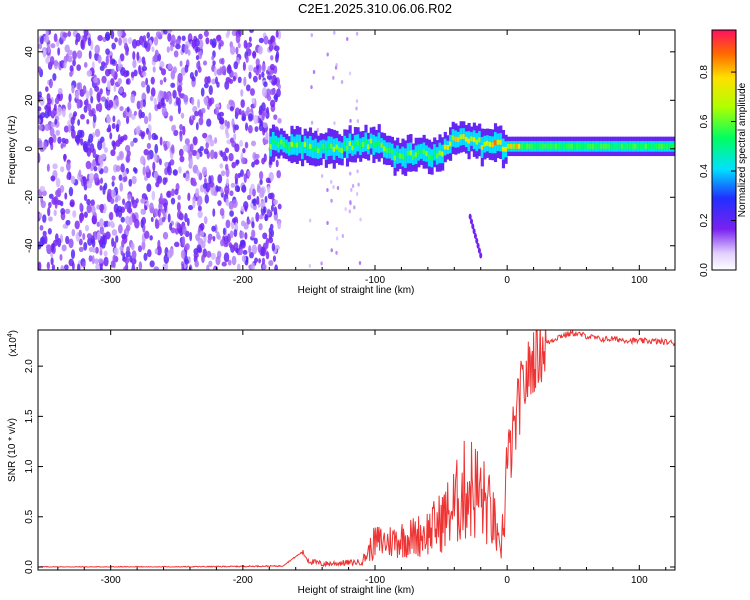  I want to click on snr-scale-label: (x104), so click(13, 343).